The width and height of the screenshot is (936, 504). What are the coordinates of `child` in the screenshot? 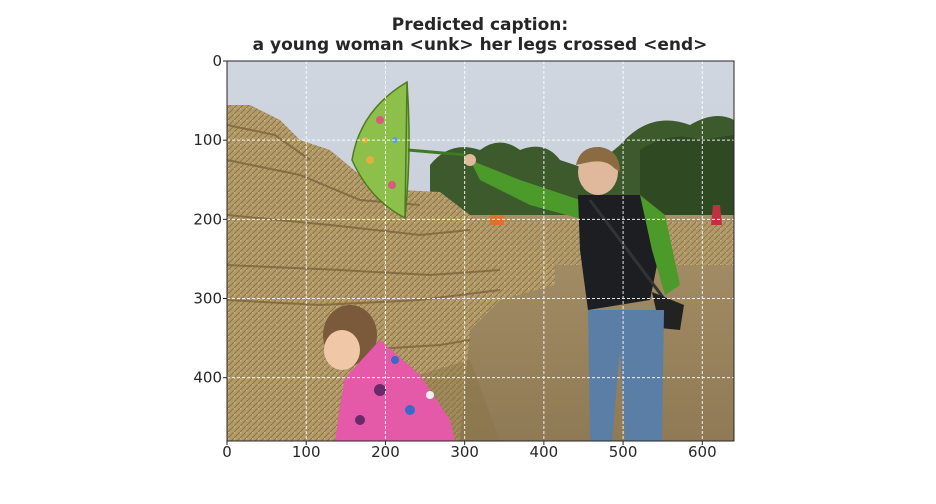 It's located at (389, 373).